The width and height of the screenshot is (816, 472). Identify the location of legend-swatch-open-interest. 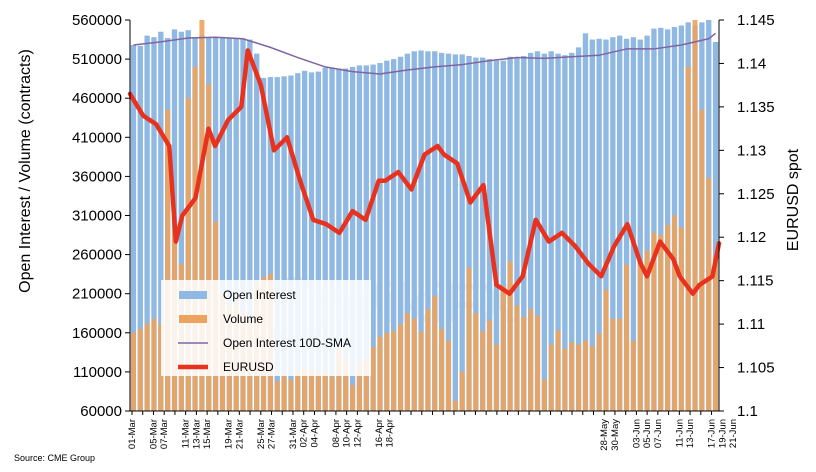
(193, 295).